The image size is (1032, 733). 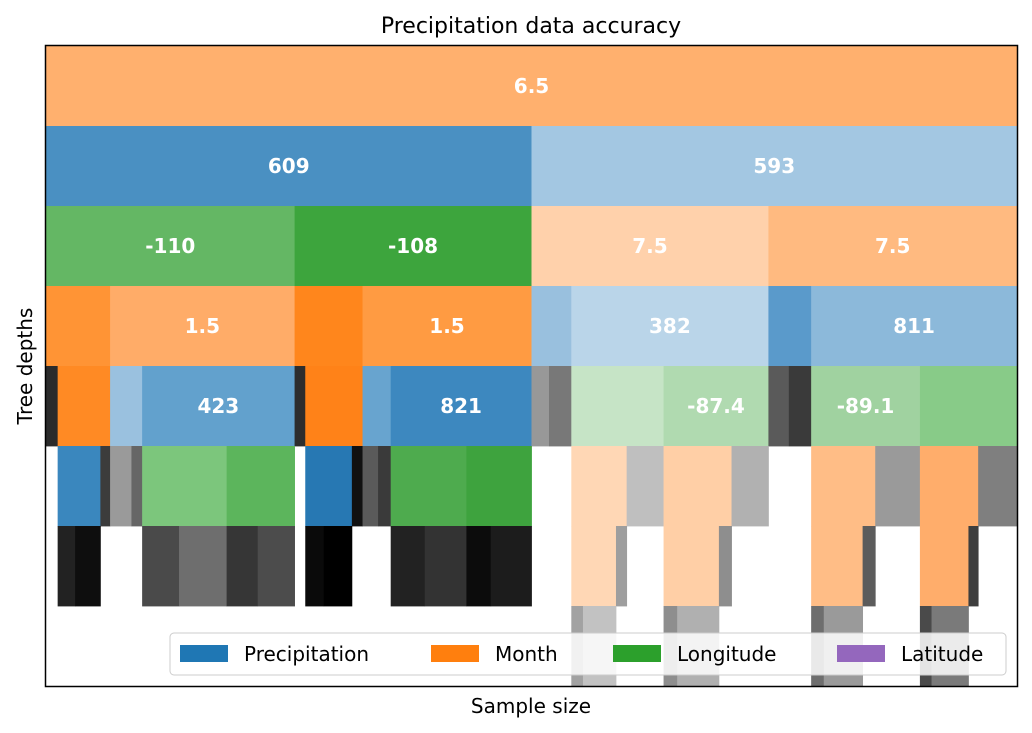 I want to click on legend-label-precipitation: Precipitation, so click(x=306, y=654).